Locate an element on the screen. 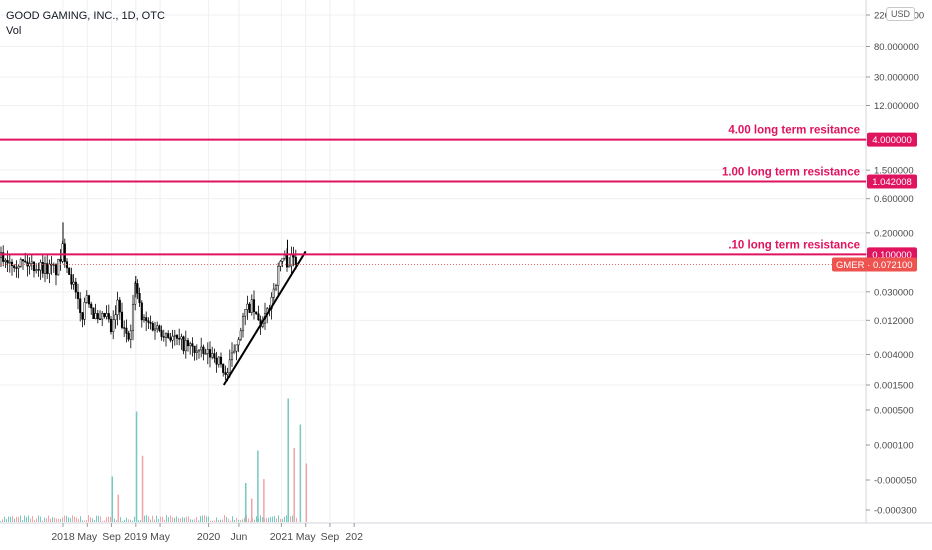 The height and width of the screenshot is (550, 932). resistance-label: .10 long term resistance is located at coordinates (794, 245).